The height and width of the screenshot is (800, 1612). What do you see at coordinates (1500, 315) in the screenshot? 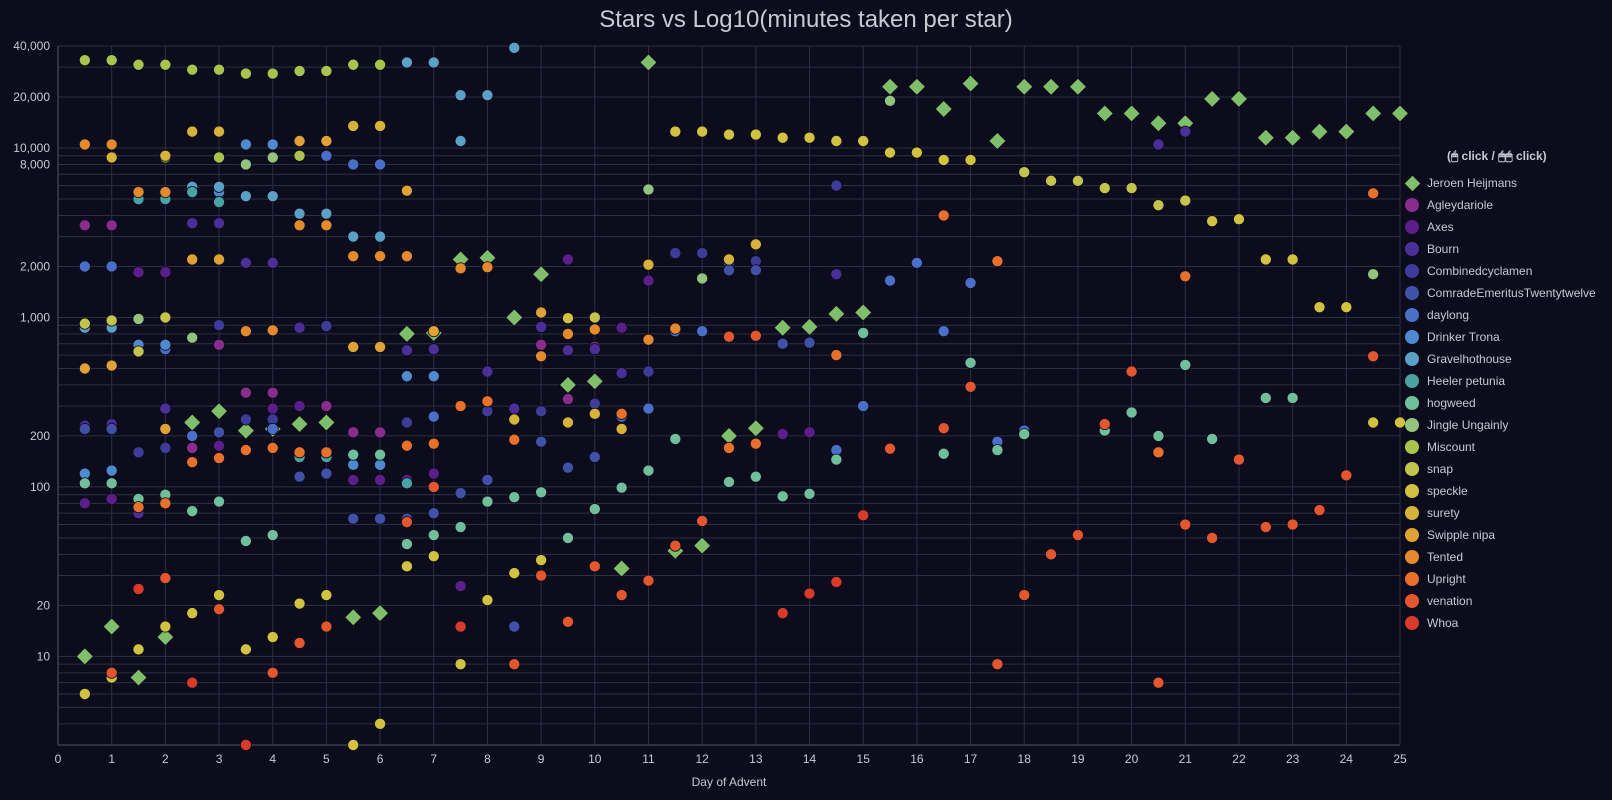
I see `legend-item: daylong` at bounding box center [1500, 315].